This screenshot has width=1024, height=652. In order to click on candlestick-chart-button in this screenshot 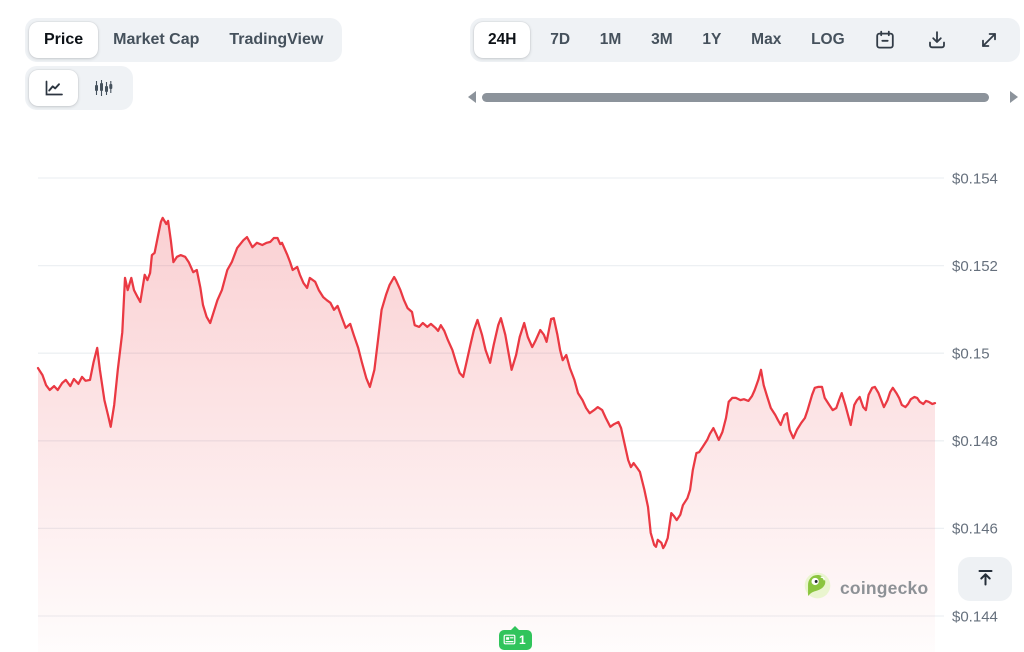, I will do `click(102, 88)`.